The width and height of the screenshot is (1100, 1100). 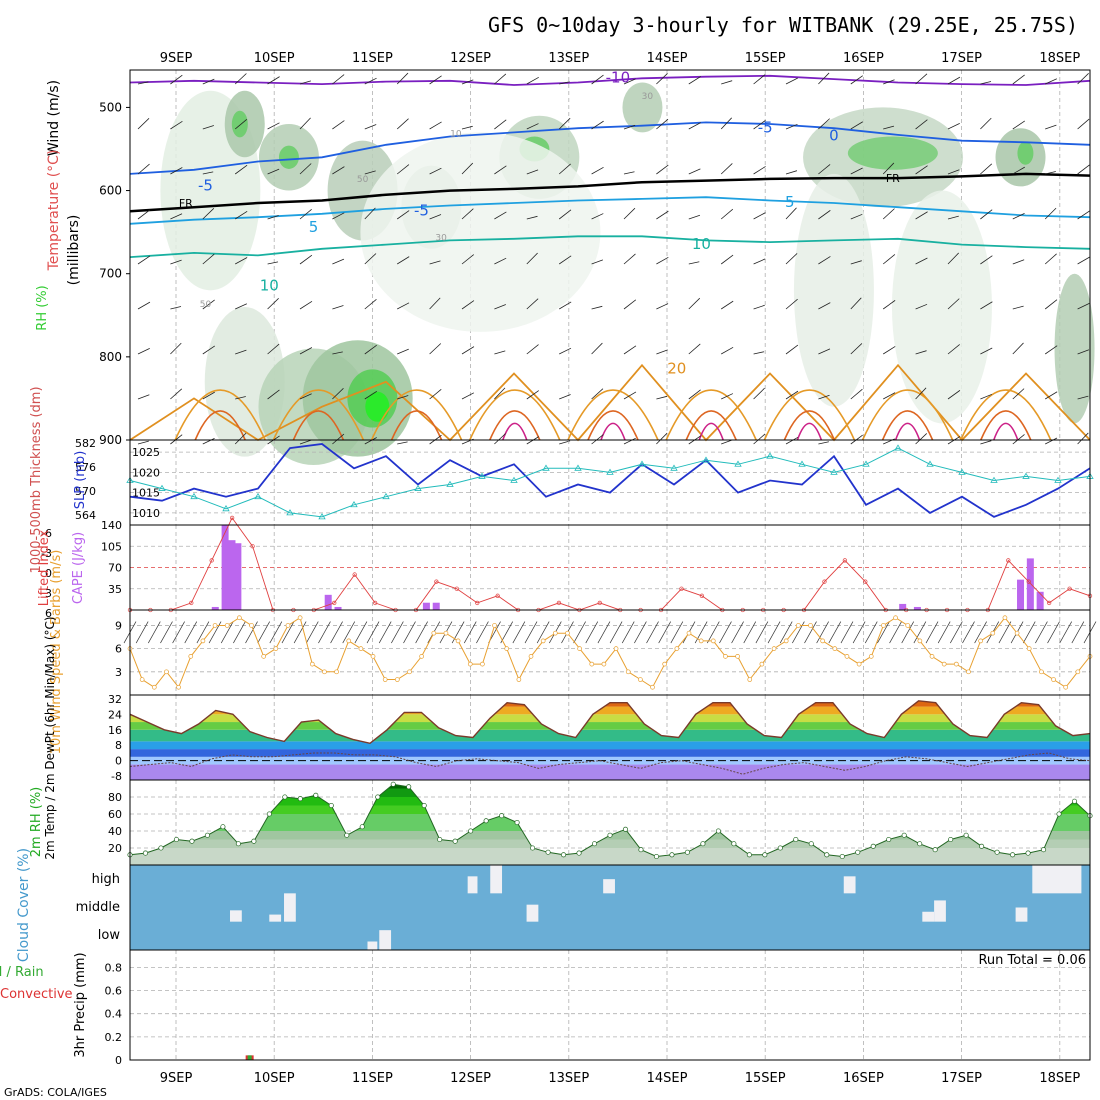 I want to click on bottom-date-label: 11SEP, so click(x=372, y=1078).